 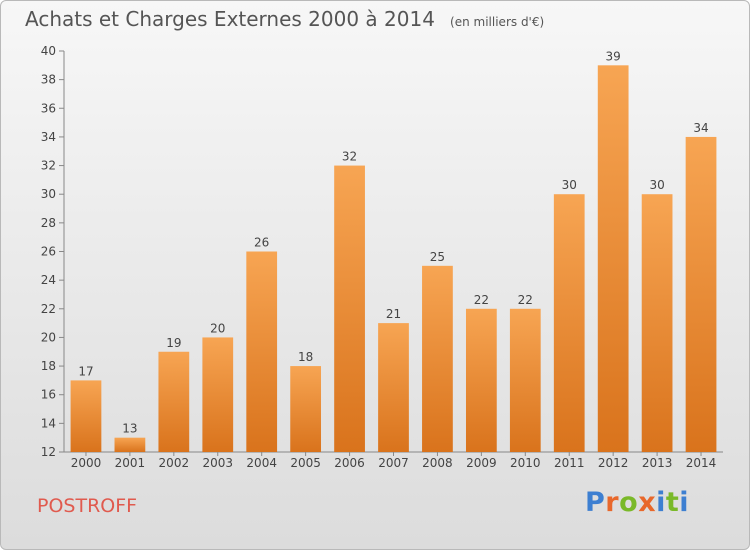 I want to click on value-label-2010: 22, so click(x=525, y=300).